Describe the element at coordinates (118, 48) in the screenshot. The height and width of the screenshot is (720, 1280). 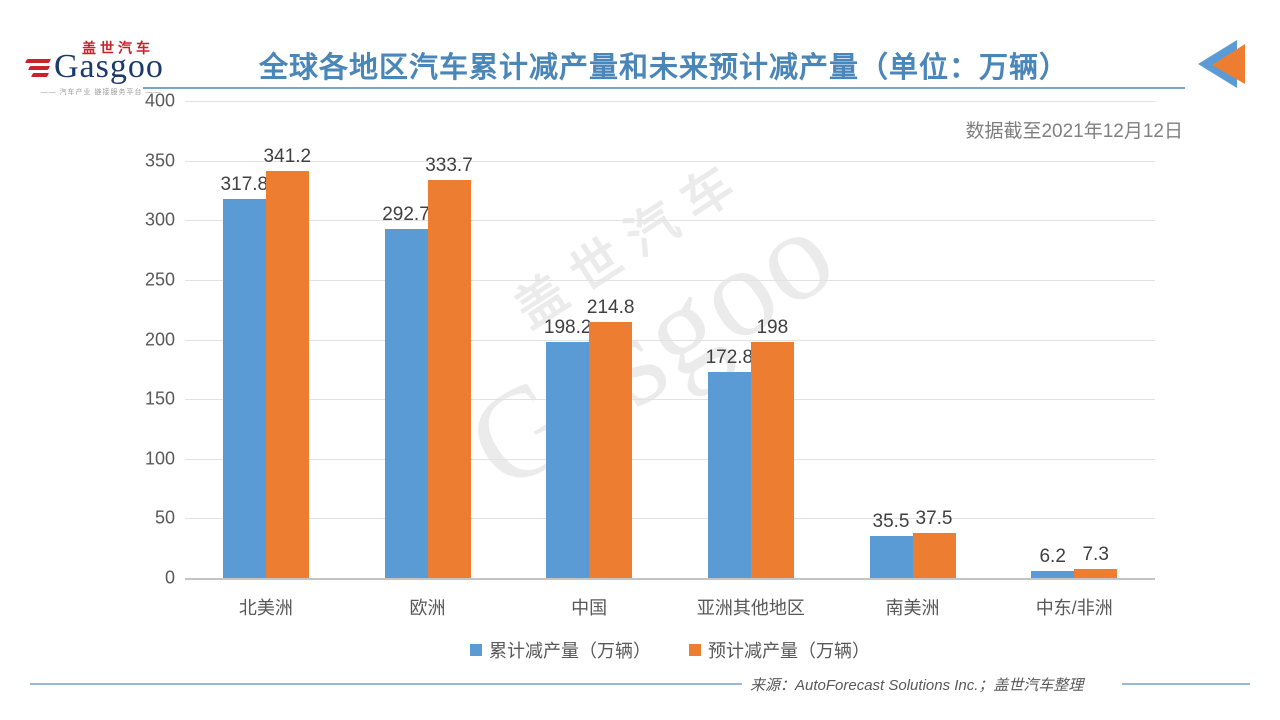
I see `logo-cn-text: 盖世汽车` at that location.